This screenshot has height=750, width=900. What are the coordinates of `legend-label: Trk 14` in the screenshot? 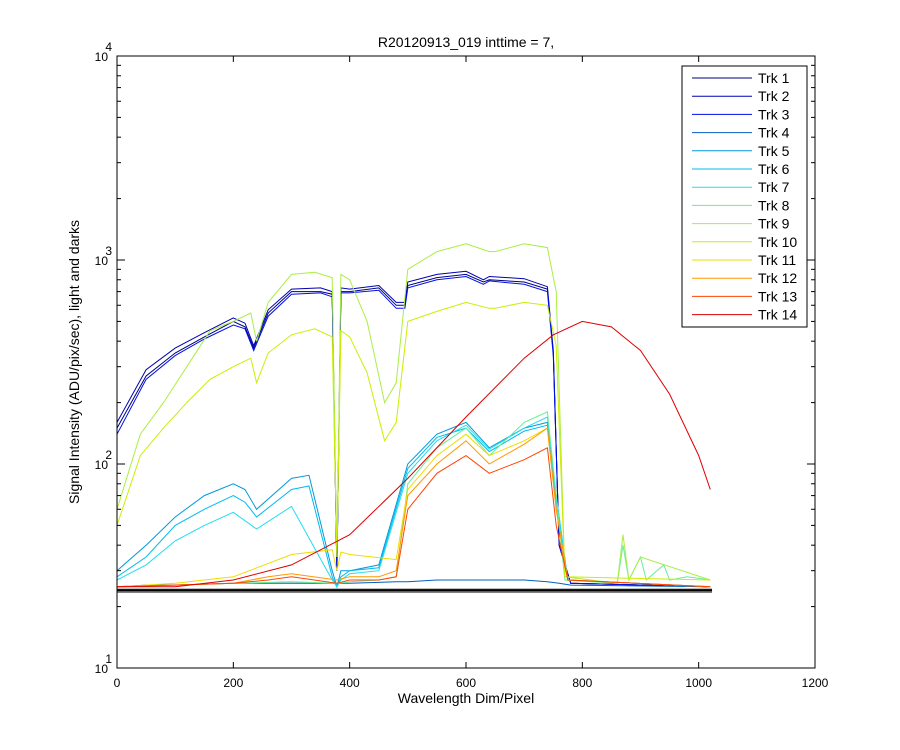 It's located at (777, 315).